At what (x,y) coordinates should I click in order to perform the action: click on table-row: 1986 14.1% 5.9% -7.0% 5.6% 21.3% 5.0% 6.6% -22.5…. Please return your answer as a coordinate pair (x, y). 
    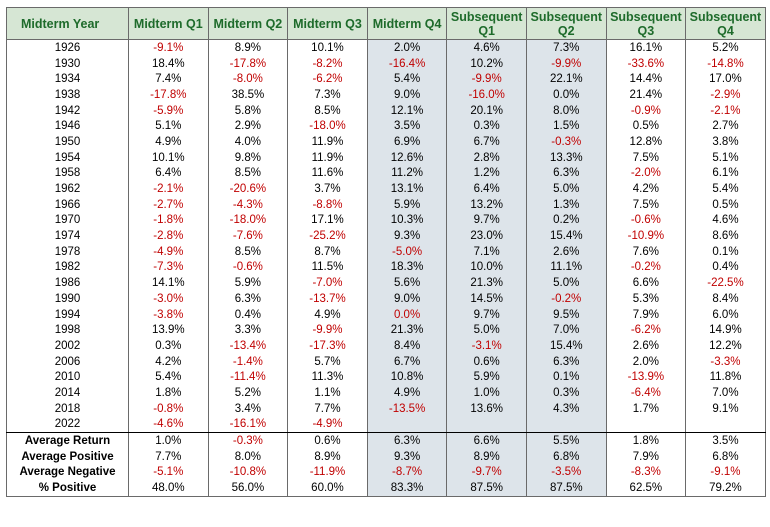
    Looking at the image, I should click on (386, 283).